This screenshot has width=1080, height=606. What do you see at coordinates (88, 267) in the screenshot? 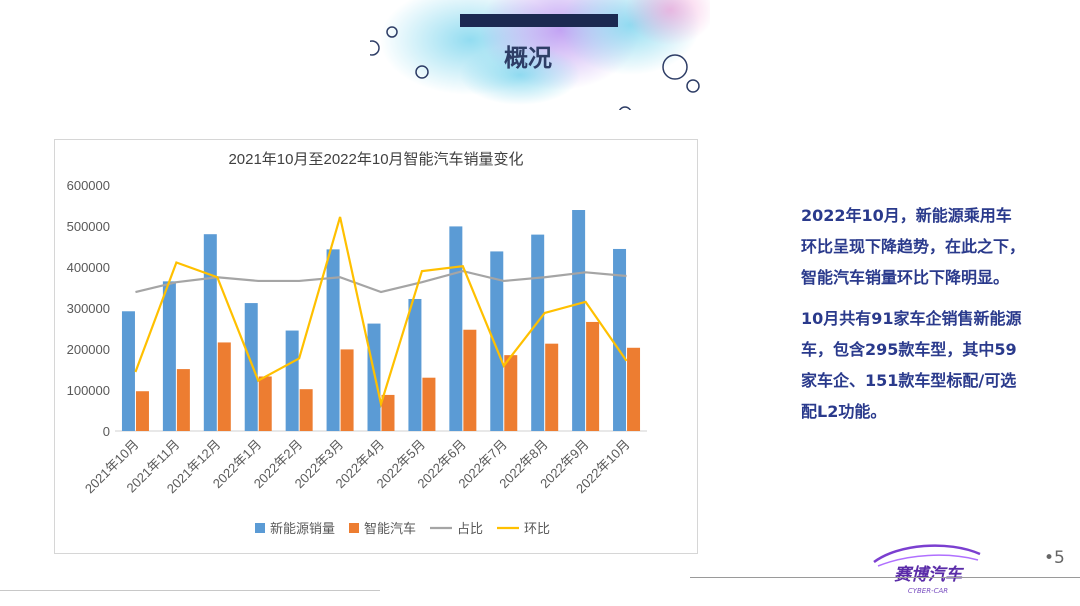
I see `left-axis-tick-label: 400000` at bounding box center [88, 267].